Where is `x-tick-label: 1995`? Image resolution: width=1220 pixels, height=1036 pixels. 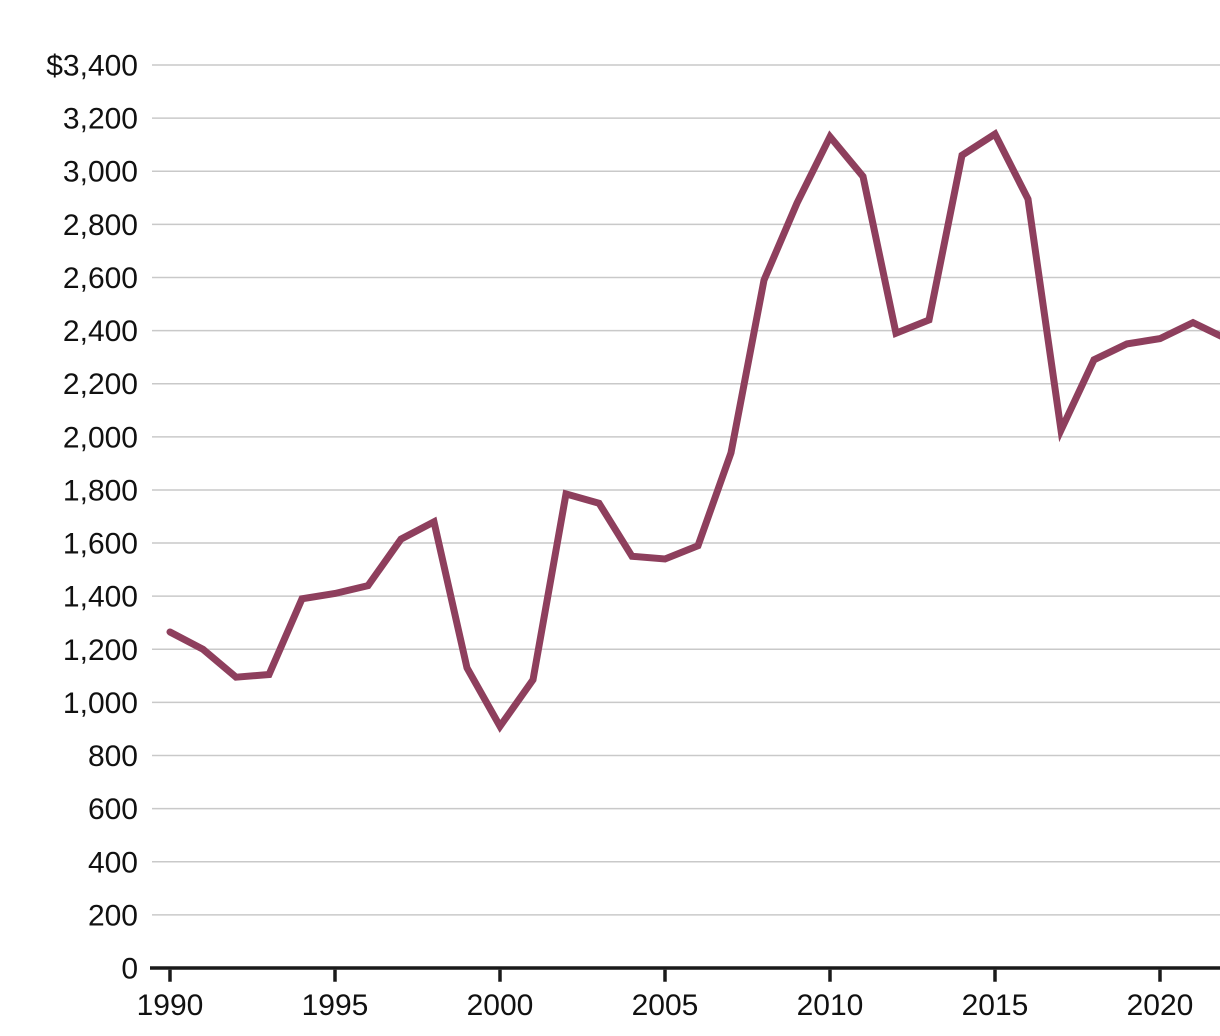 x-tick-label: 1995 is located at coordinates (335, 1005).